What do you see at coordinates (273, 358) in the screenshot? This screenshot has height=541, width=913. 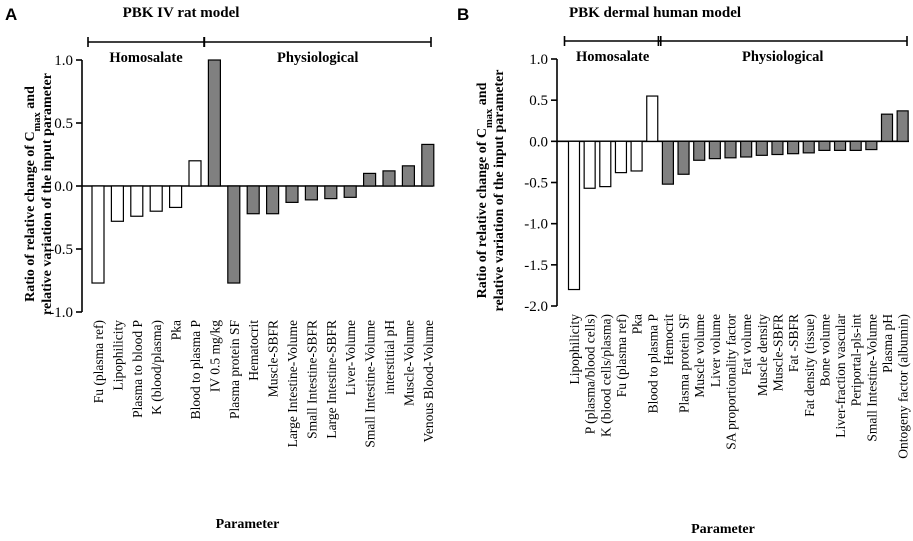 I see `panel-a-category-label: Muscle-SBFR` at bounding box center [273, 358].